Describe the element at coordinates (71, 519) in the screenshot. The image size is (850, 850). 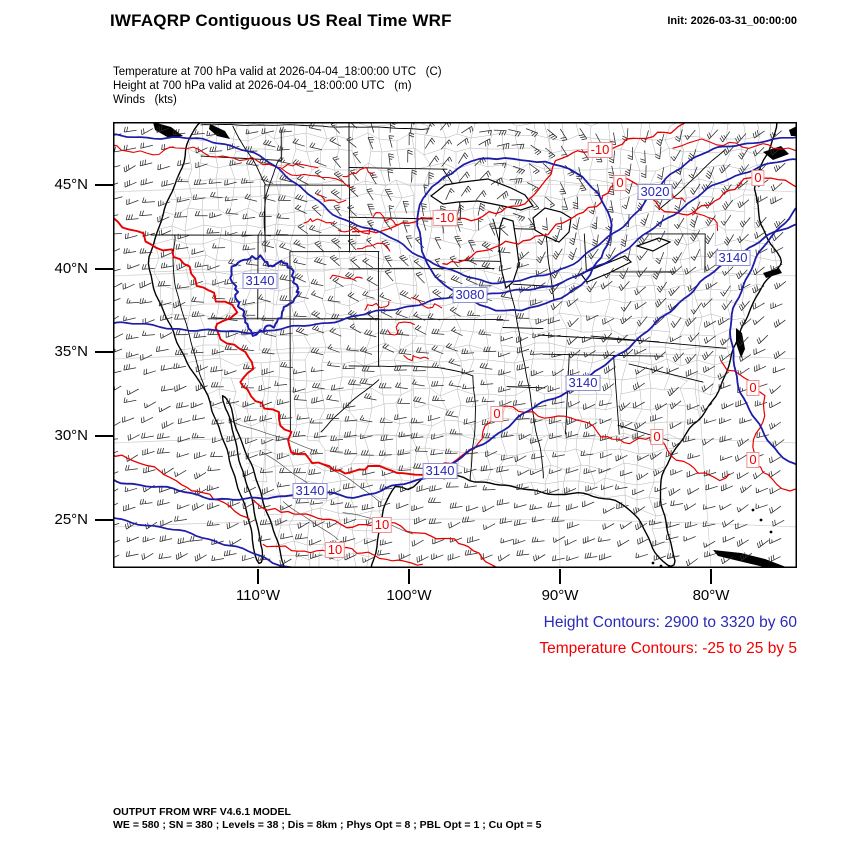
I see `lat-label-25n: 25°N` at that location.